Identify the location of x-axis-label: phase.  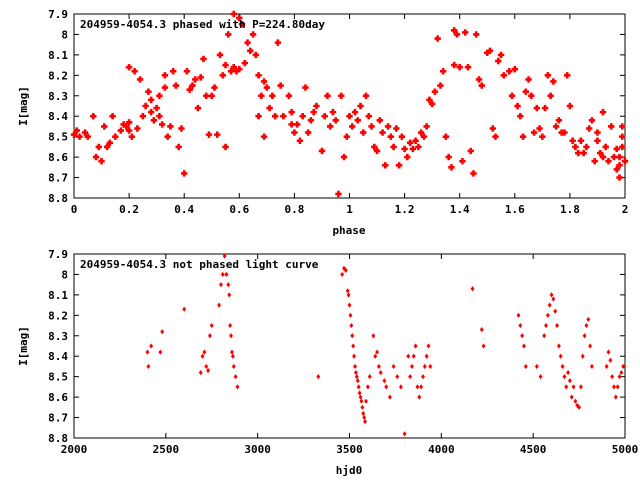
(348, 230).